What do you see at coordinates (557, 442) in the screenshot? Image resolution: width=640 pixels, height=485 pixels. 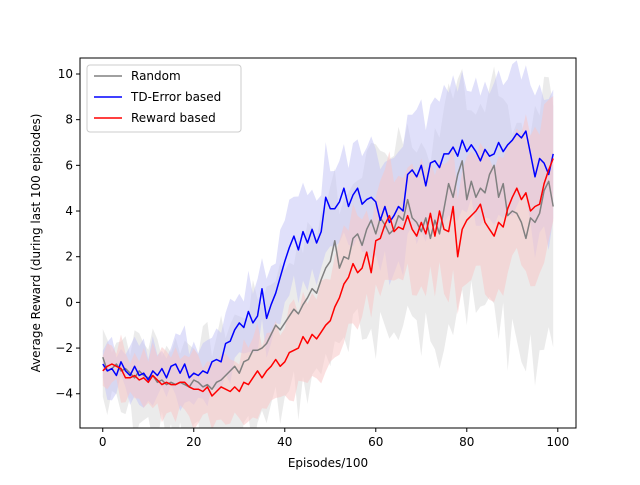 I see `x-tick-label: 100` at bounding box center [557, 442].